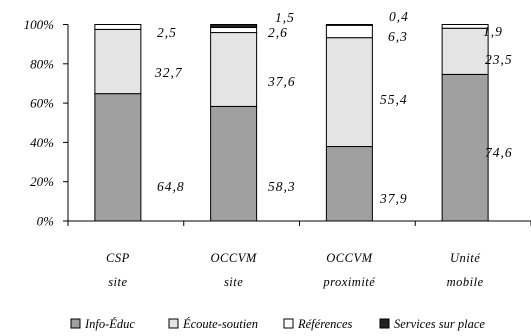  Describe the element at coordinates (324, 324) in the screenshot. I see `legend-label: Références` at that location.